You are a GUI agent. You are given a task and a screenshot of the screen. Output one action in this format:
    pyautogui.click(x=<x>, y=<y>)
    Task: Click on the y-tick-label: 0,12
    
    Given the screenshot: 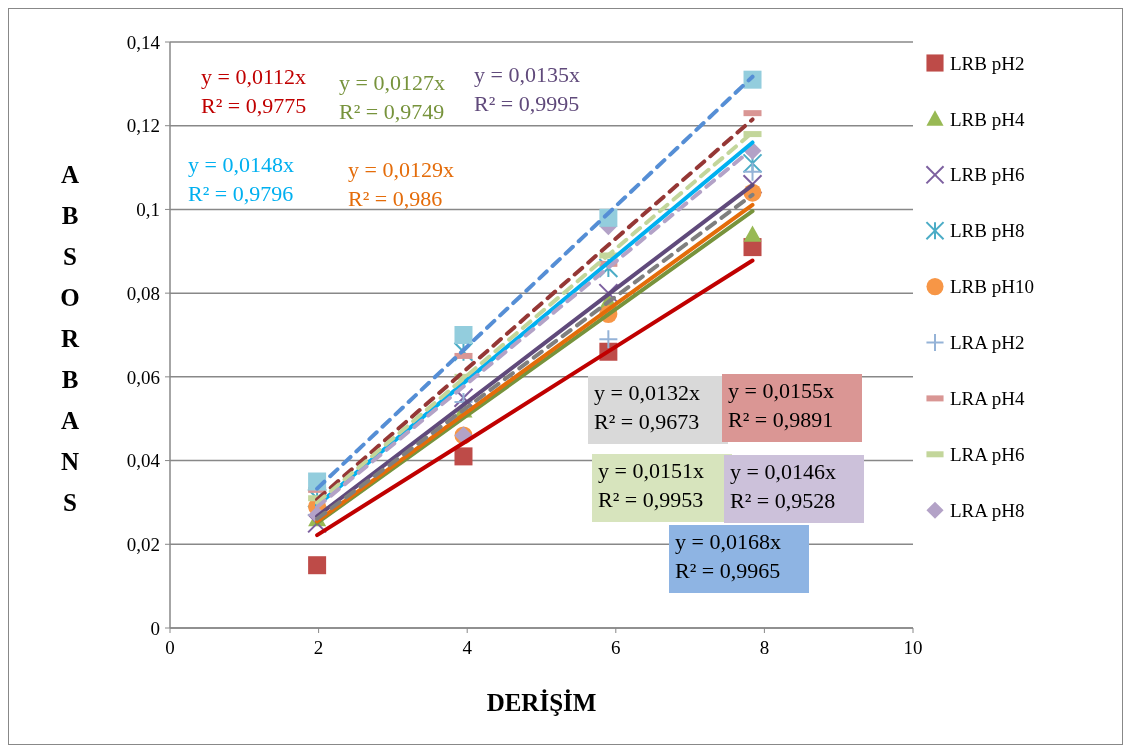 What is the action you would take?
    pyautogui.click(x=143, y=126)
    